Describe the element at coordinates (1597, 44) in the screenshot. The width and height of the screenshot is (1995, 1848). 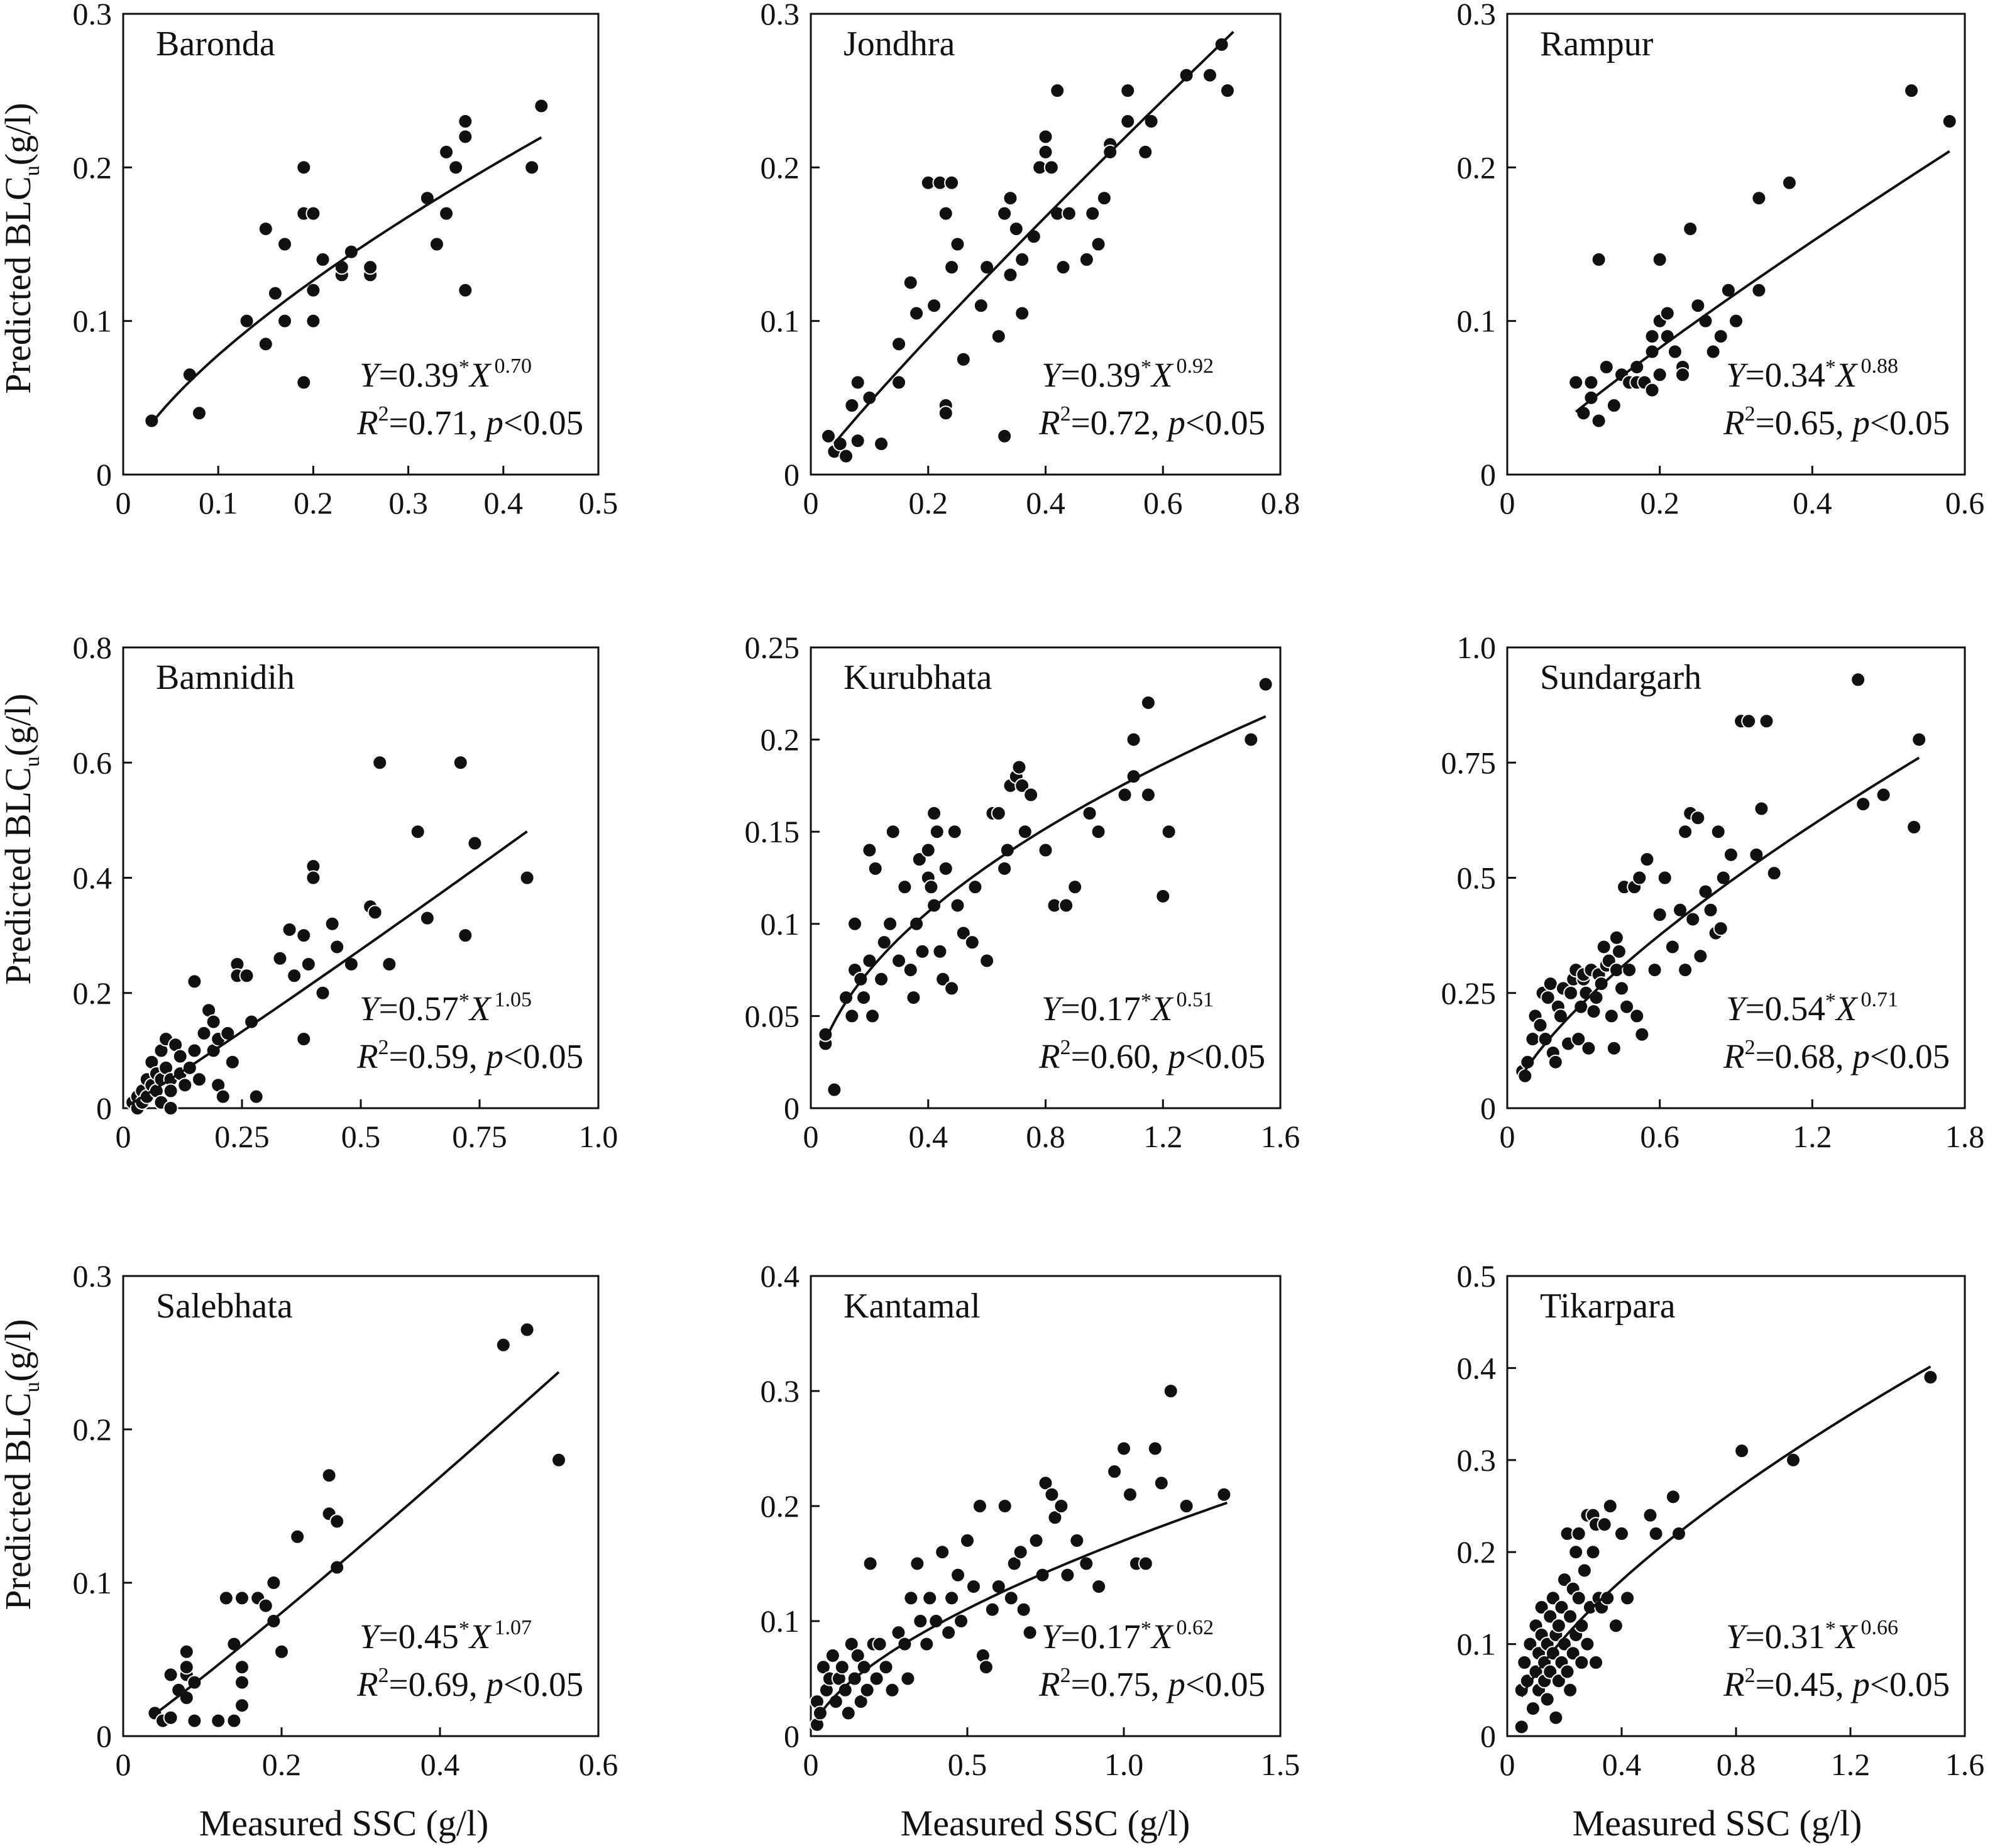
I see `site-label: Rampur` at that location.